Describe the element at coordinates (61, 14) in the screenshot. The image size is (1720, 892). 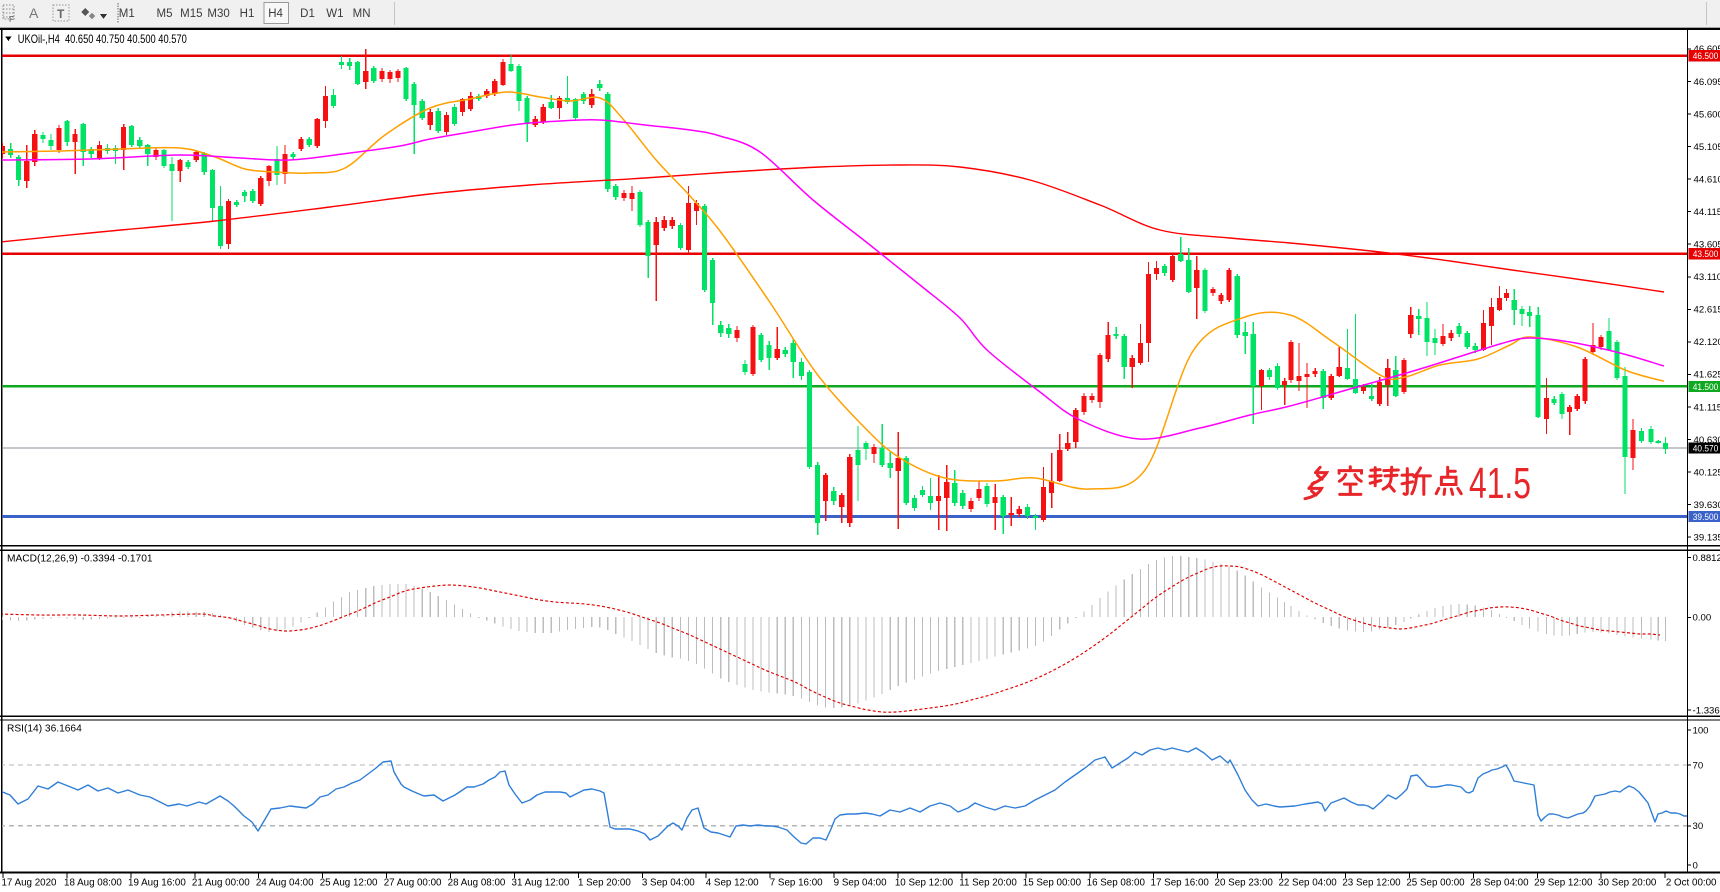
I see `svg-text: T` at that location.